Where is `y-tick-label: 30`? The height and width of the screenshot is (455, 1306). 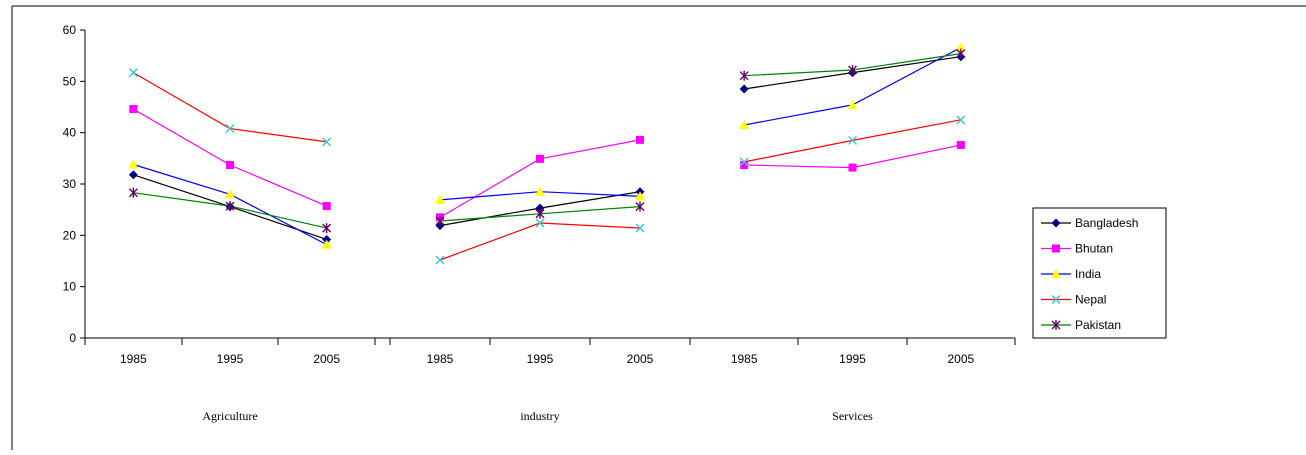 y-tick-label: 30 is located at coordinates (70, 184).